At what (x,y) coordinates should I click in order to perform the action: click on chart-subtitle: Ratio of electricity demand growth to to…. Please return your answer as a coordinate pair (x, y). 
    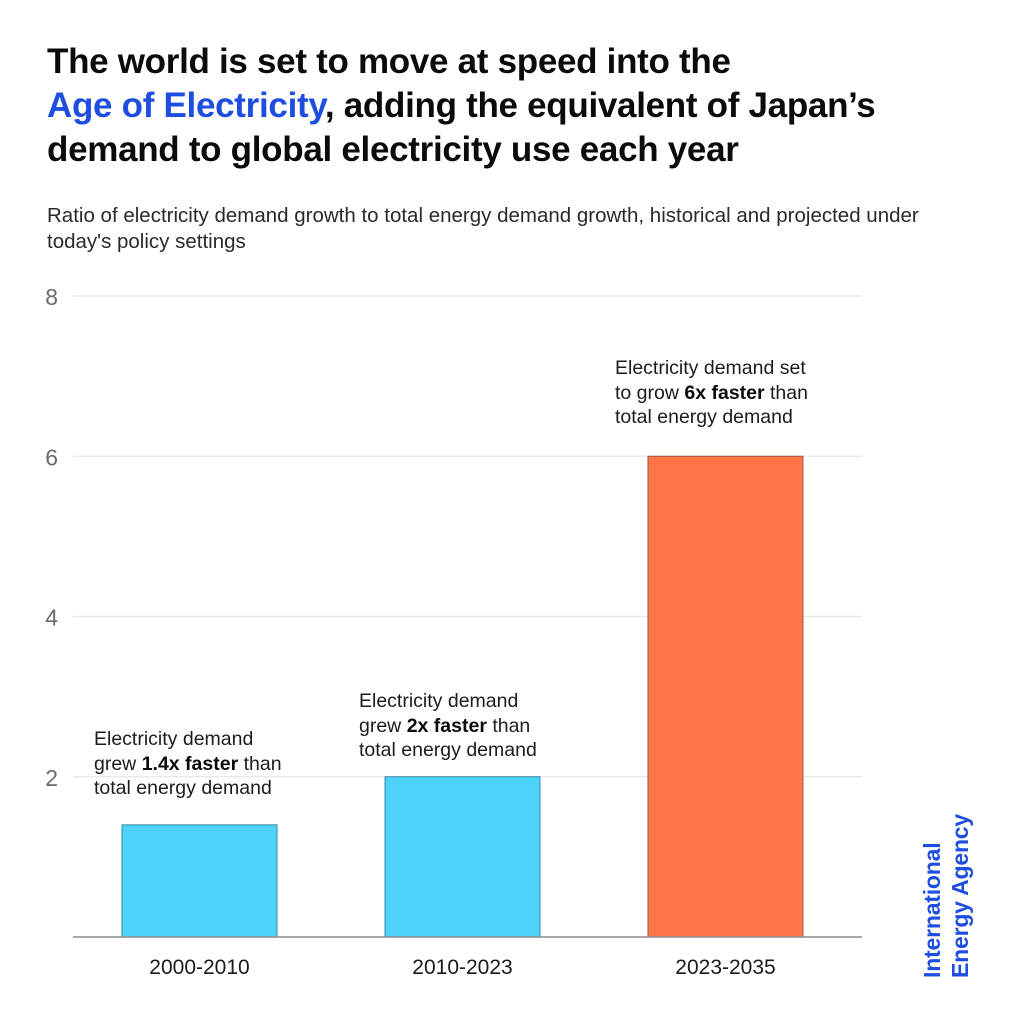
    Looking at the image, I should click on (483, 228).